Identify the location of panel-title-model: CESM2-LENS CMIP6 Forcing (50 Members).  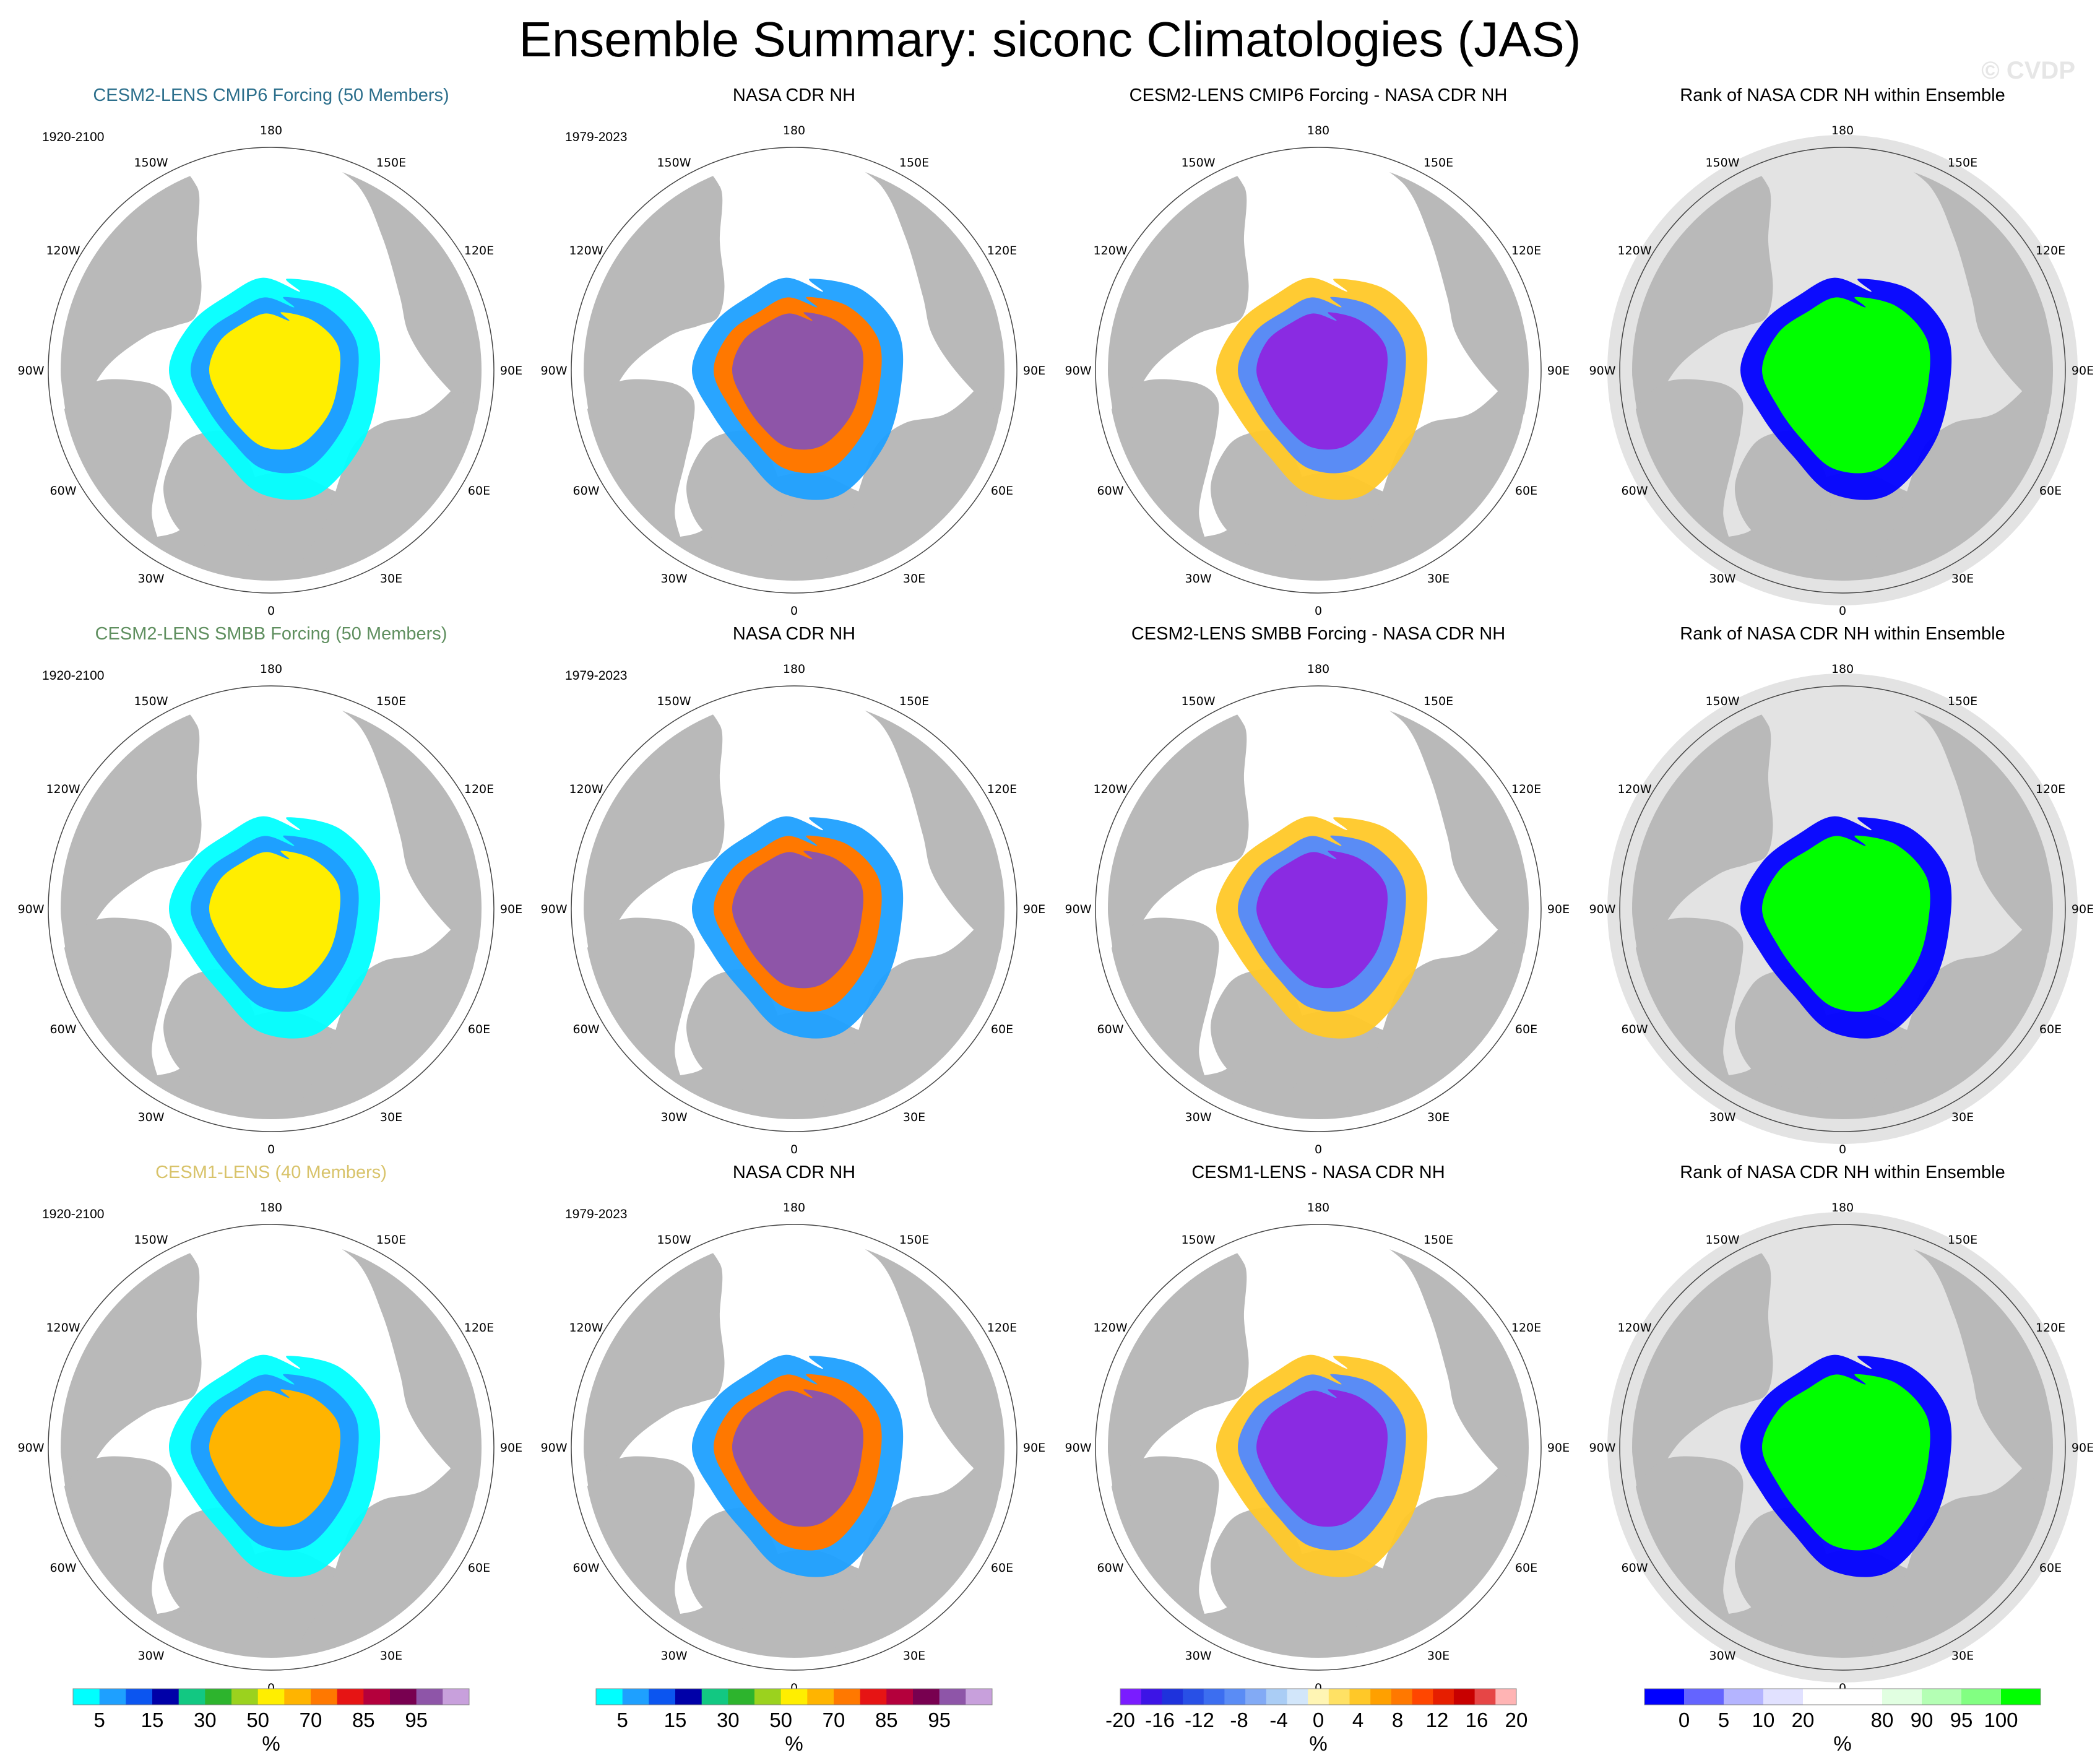
(271, 95).